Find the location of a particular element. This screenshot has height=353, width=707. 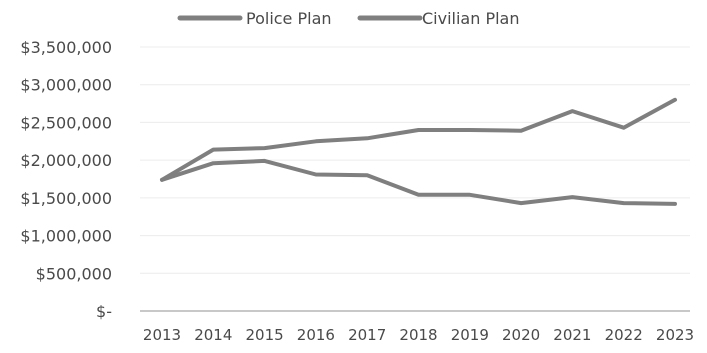

y-tick-label: $1,500,000 is located at coordinates (66, 198).